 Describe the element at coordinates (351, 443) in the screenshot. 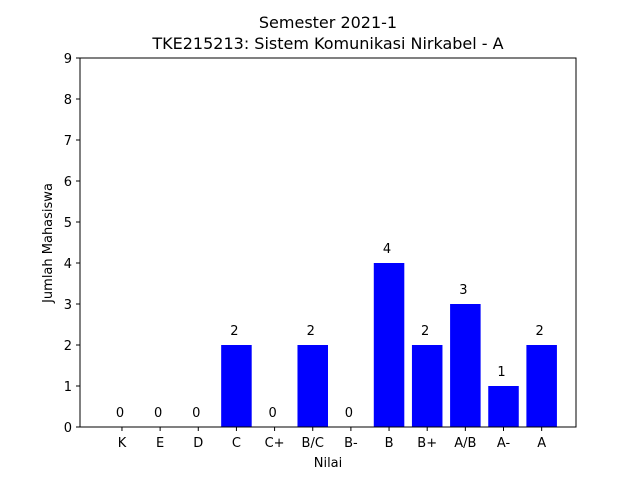

I see `x-tick-label-B-: B-` at that location.